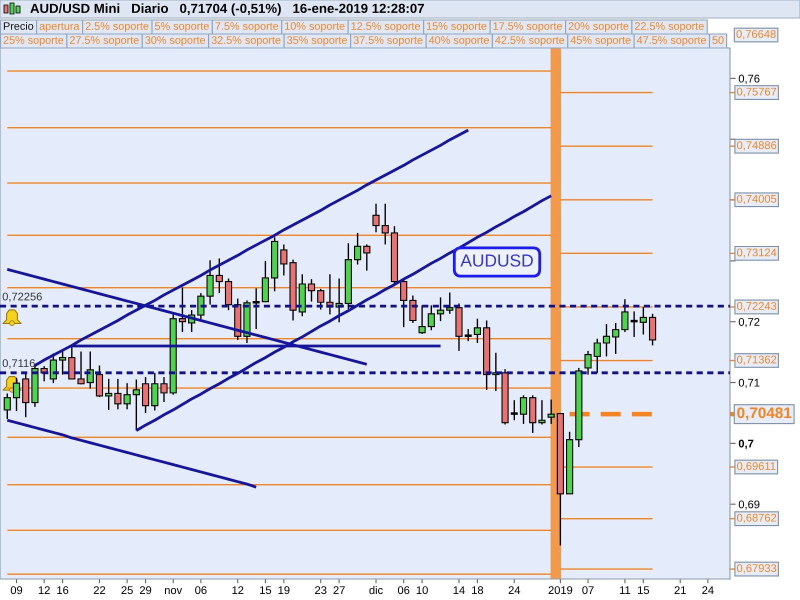 The image size is (800, 600). Describe the element at coordinates (756, 307) in the screenshot. I see `legend-label: 0,72243` at that location.